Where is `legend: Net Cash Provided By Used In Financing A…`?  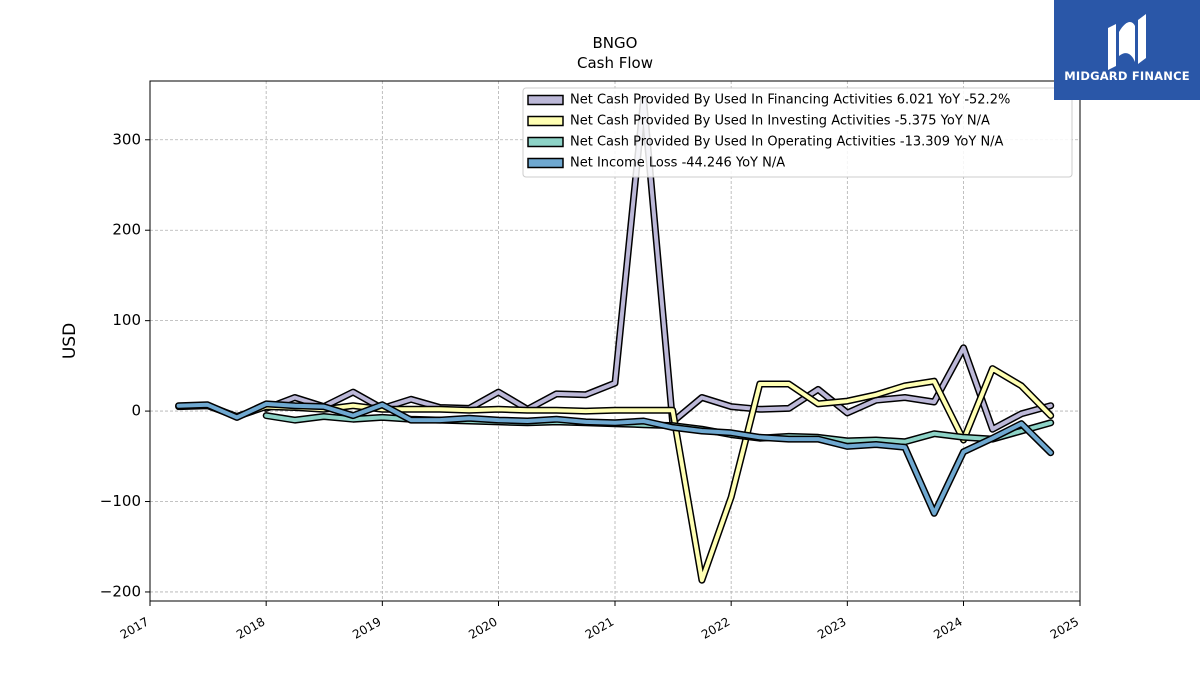
legend: Net Cash Provided By Used In Financing A… is located at coordinates (797, 132).